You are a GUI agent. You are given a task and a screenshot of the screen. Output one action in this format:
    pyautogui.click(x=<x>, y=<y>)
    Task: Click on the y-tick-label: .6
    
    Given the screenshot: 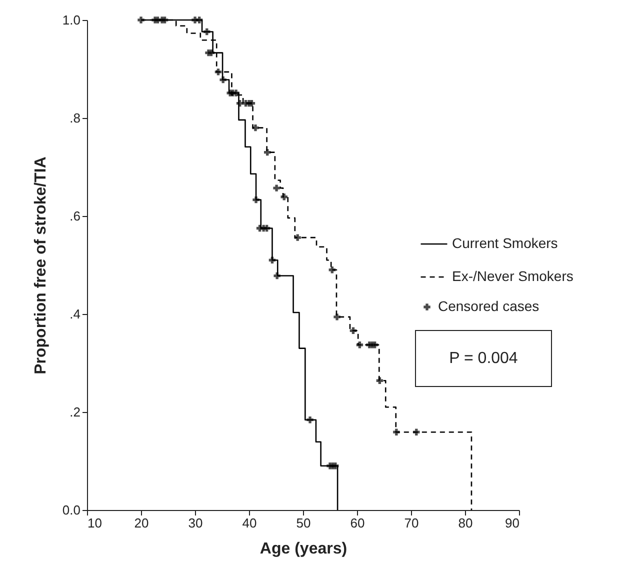 What is the action you would take?
    pyautogui.click(x=75, y=216)
    